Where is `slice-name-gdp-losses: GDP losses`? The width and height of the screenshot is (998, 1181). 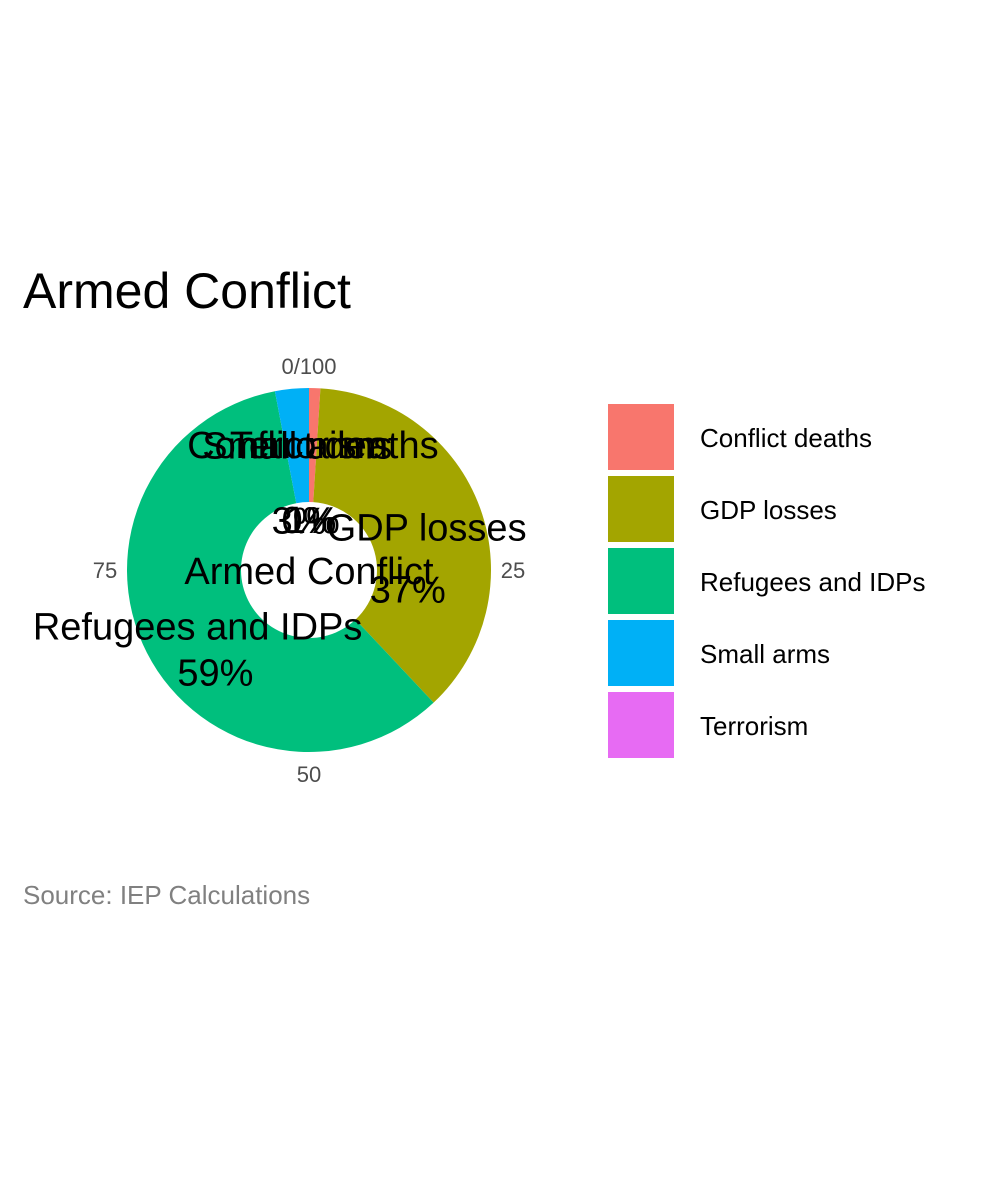
slice-name-gdp-losses: GDP losses is located at coordinates (427, 529).